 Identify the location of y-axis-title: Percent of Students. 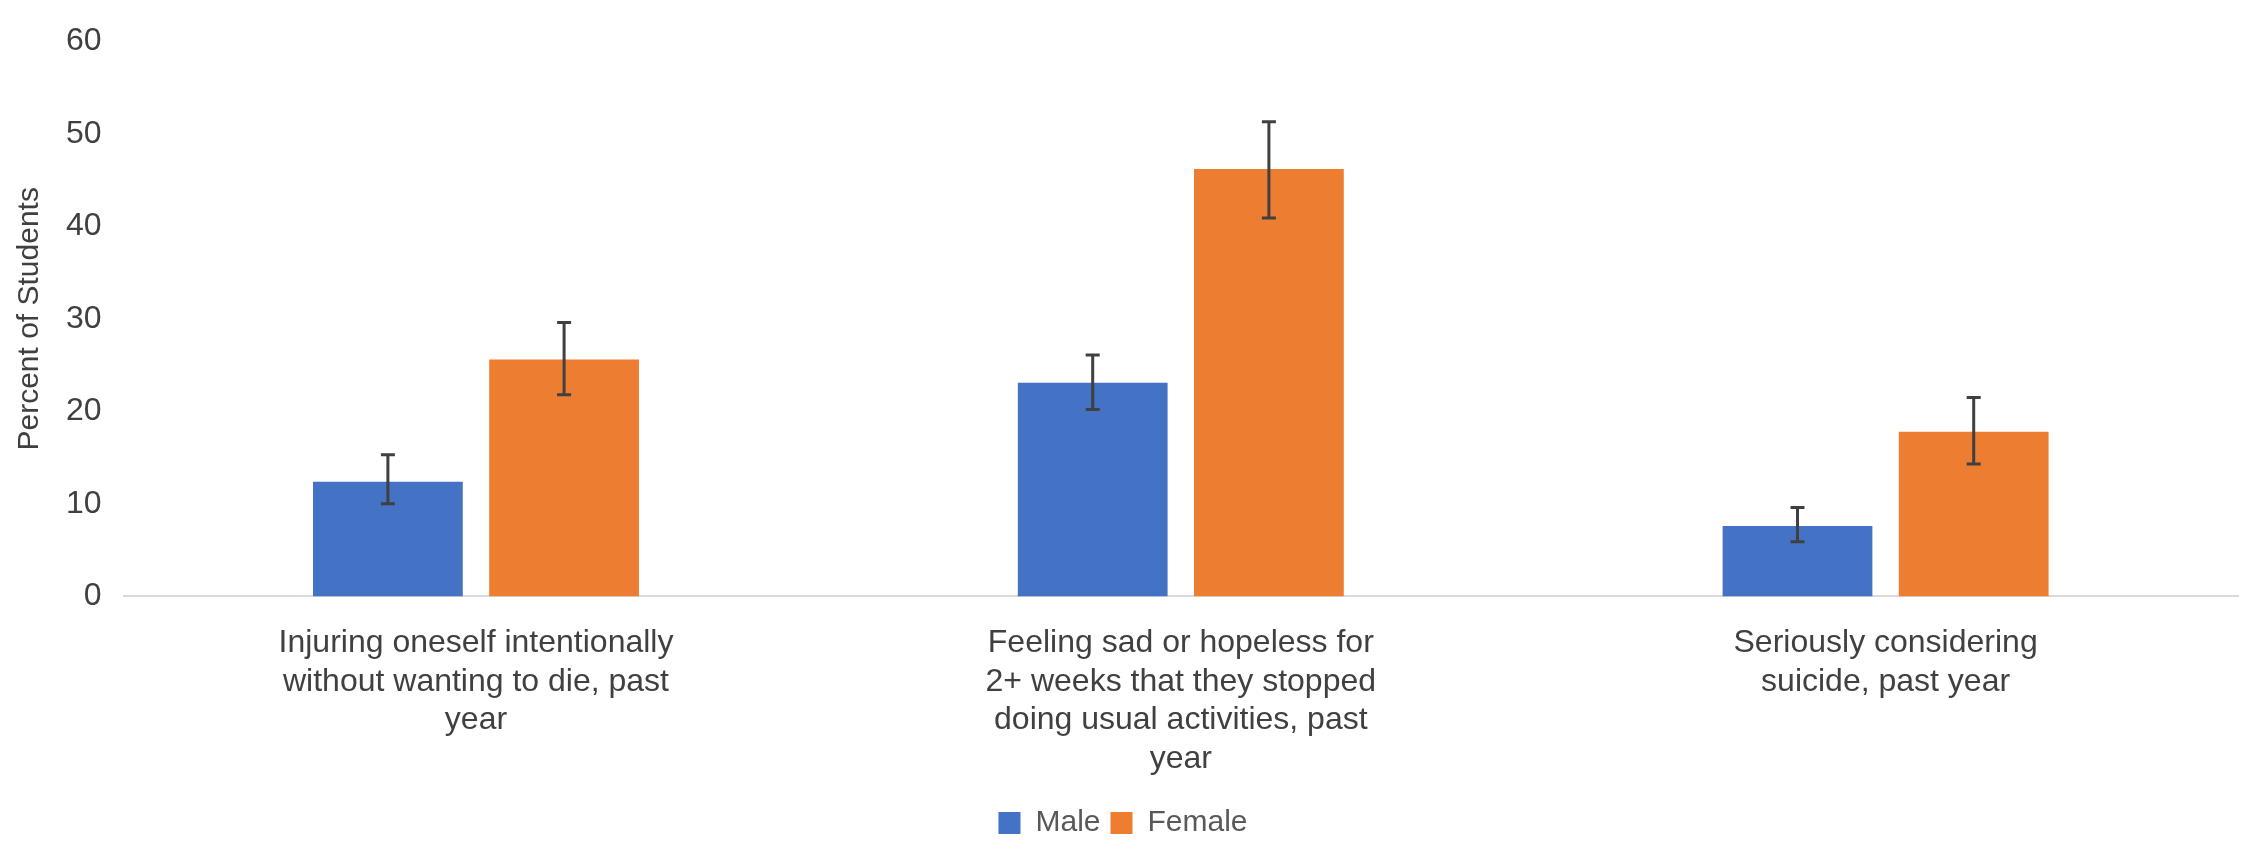
(28, 319).